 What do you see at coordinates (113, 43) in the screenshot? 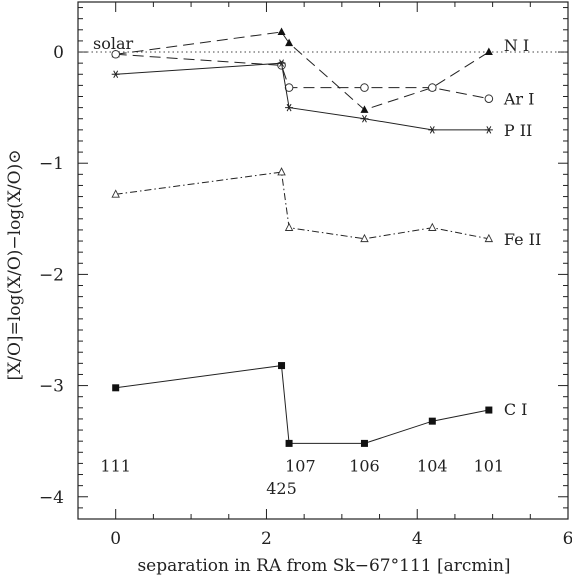
I see `solar-label: solar` at bounding box center [113, 43].